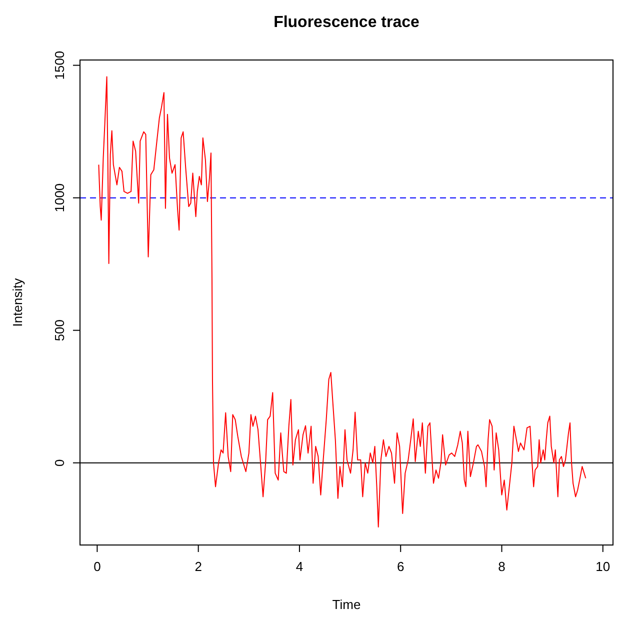  I want to click on y-tick-label: 1000, so click(59, 197).